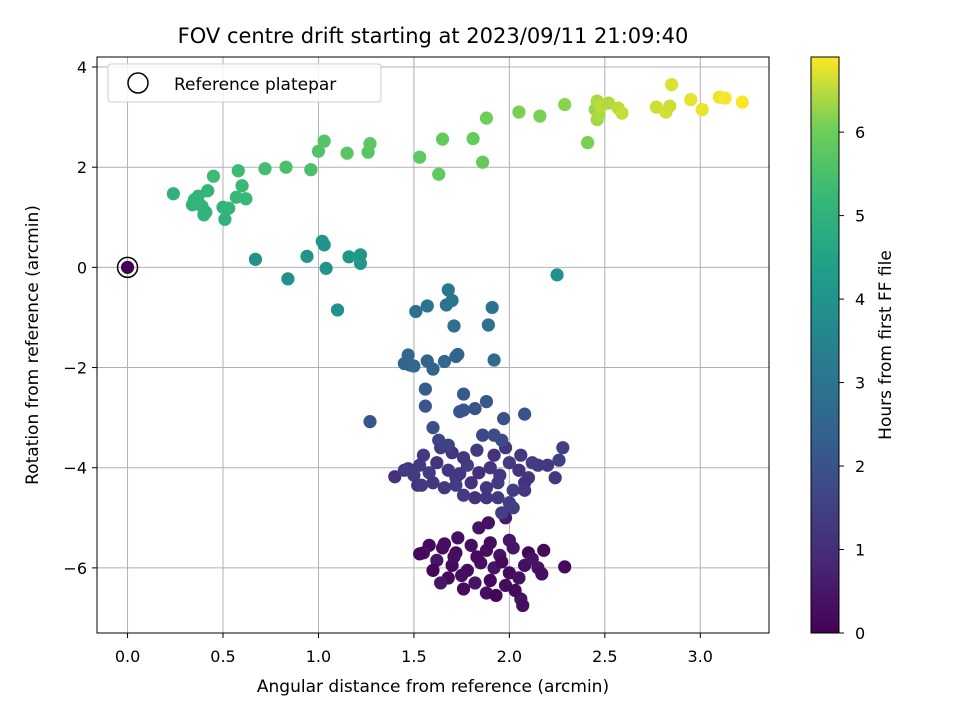  Describe the element at coordinates (853, 349) in the screenshot. I see `colorbar: 0 1 2 3 4 5 6 Hours from first FF file` at that location.